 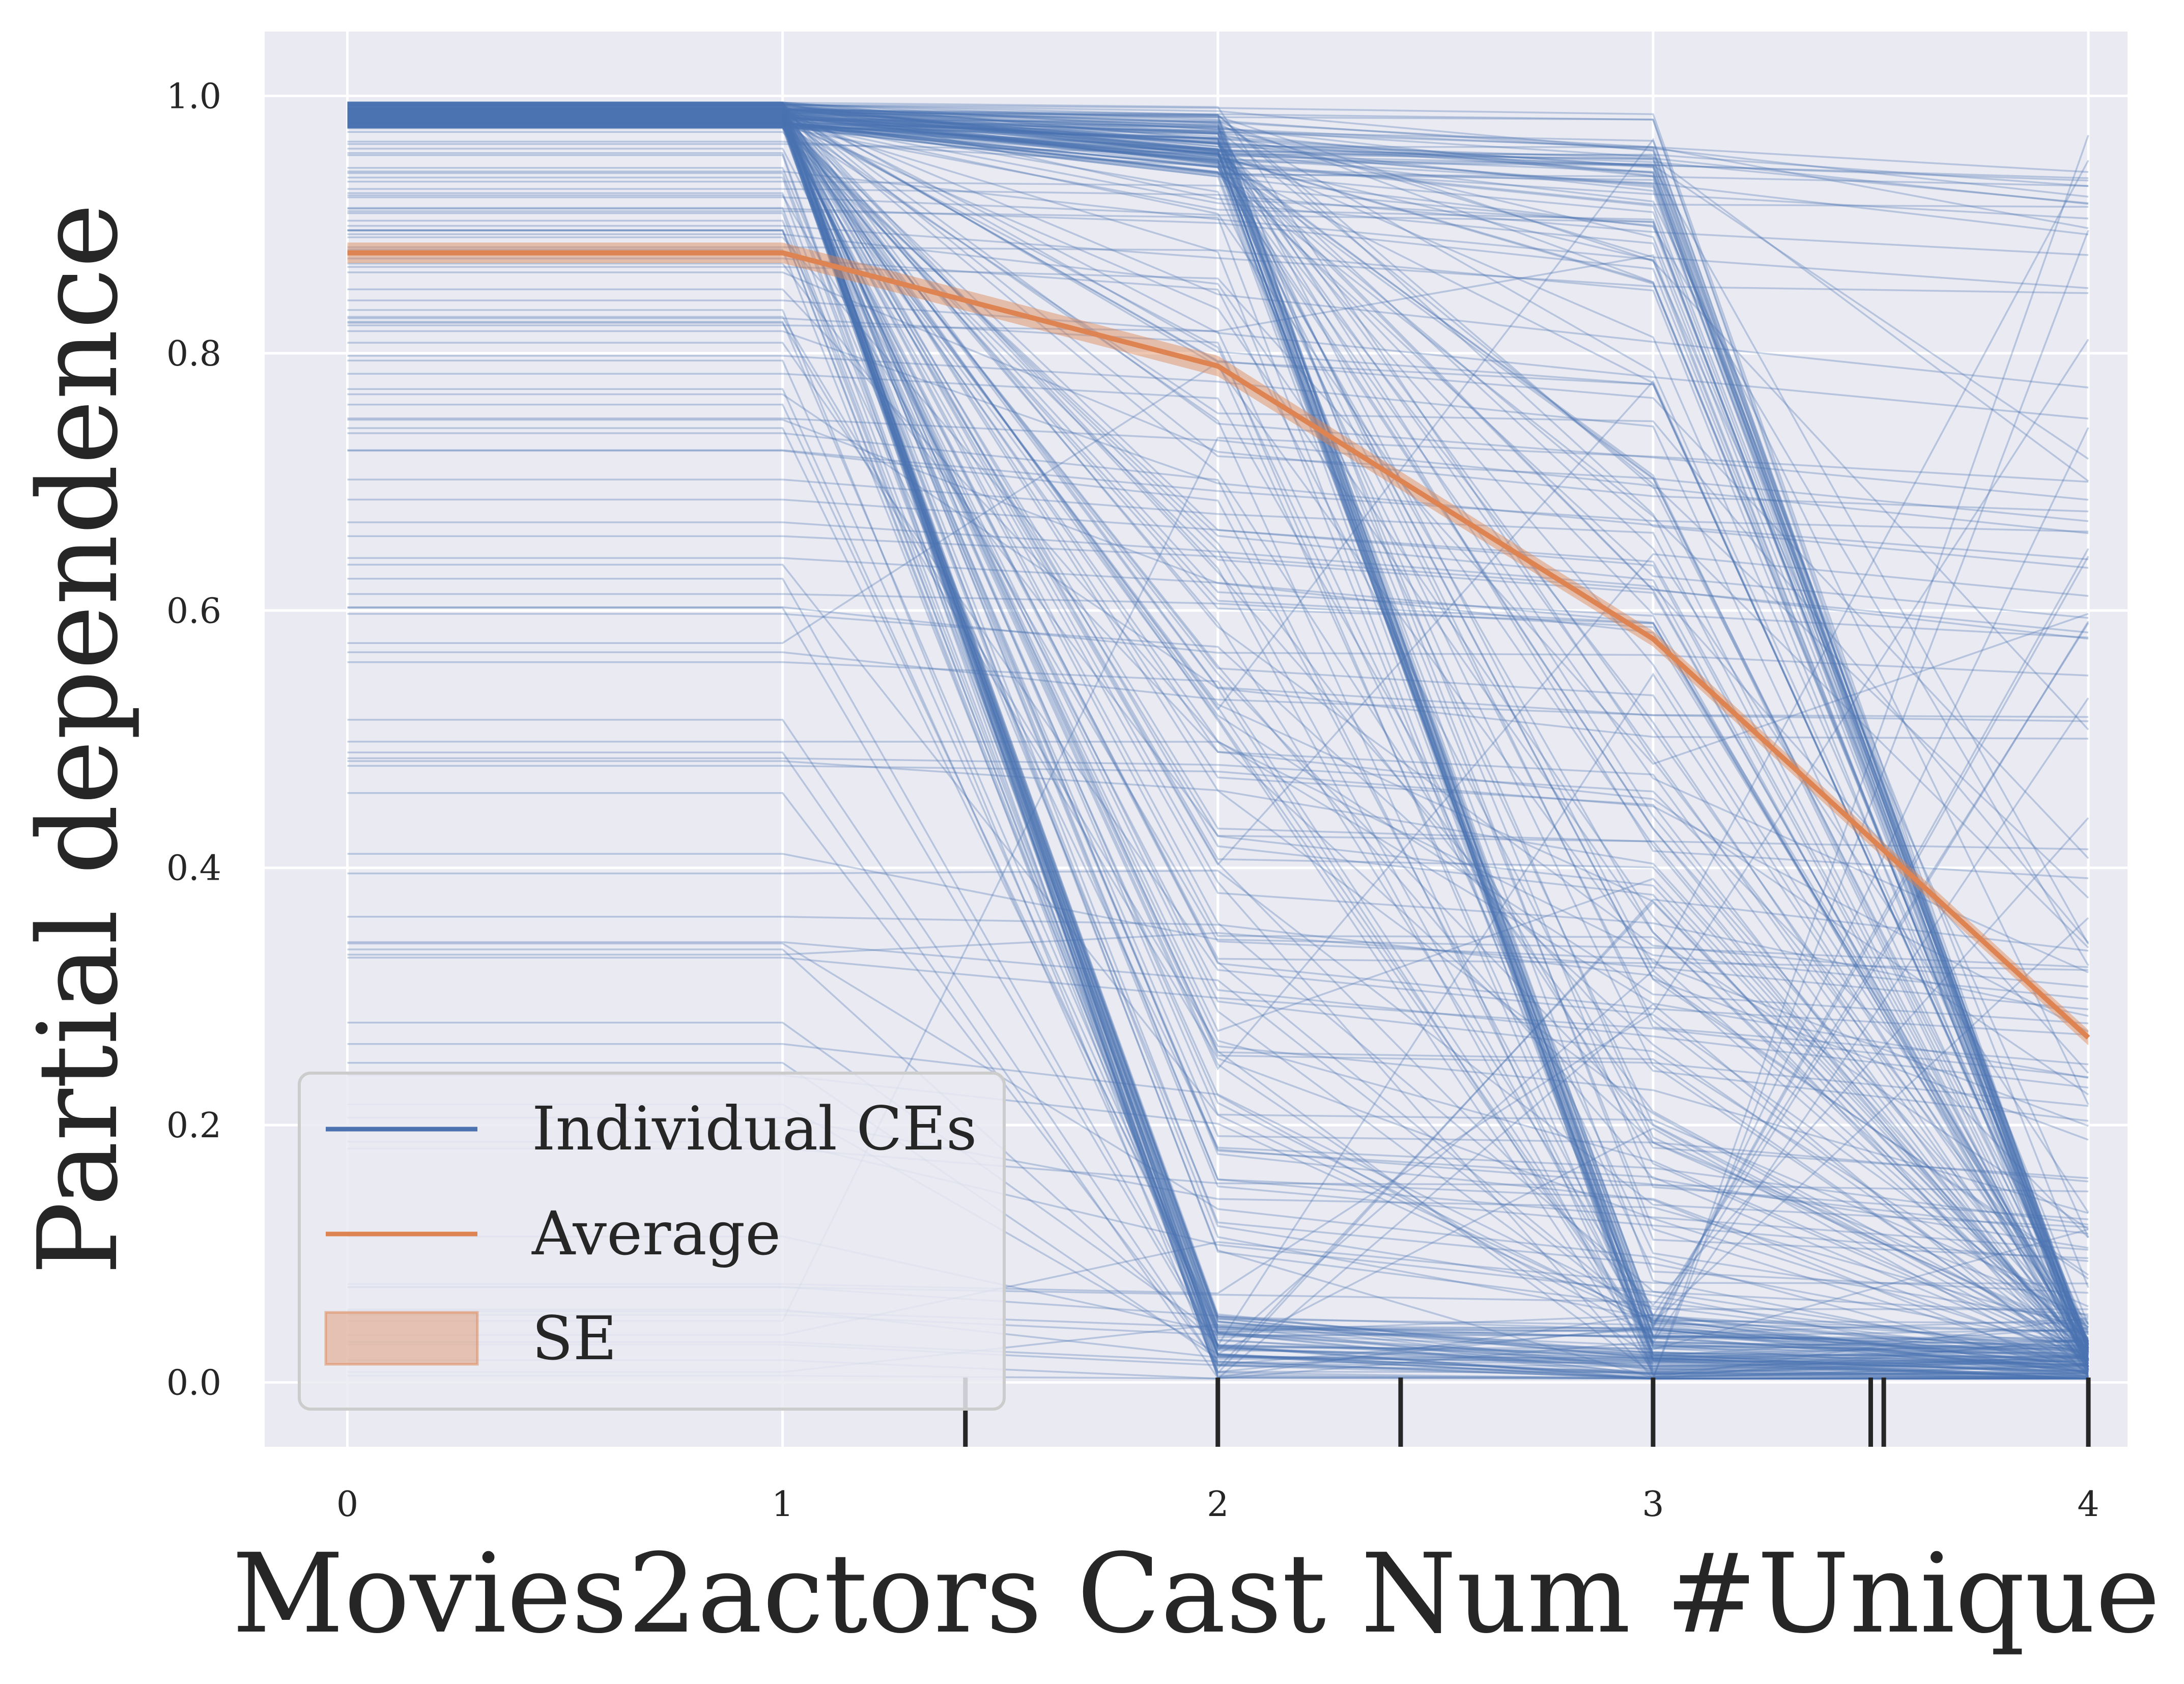 I want to click on y-tick-label-4: 0.8, so click(x=193, y=354).